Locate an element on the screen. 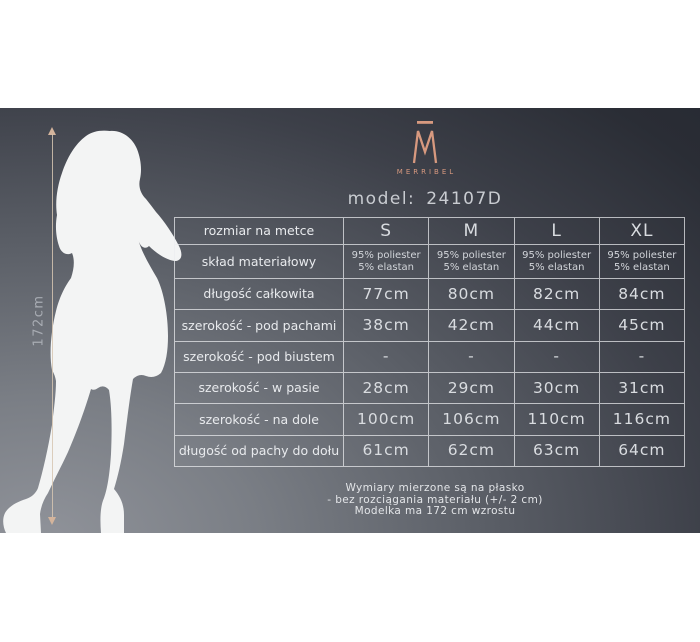 This screenshot has width=700, height=642. measurement-cell: 38cm is located at coordinates (387, 326).